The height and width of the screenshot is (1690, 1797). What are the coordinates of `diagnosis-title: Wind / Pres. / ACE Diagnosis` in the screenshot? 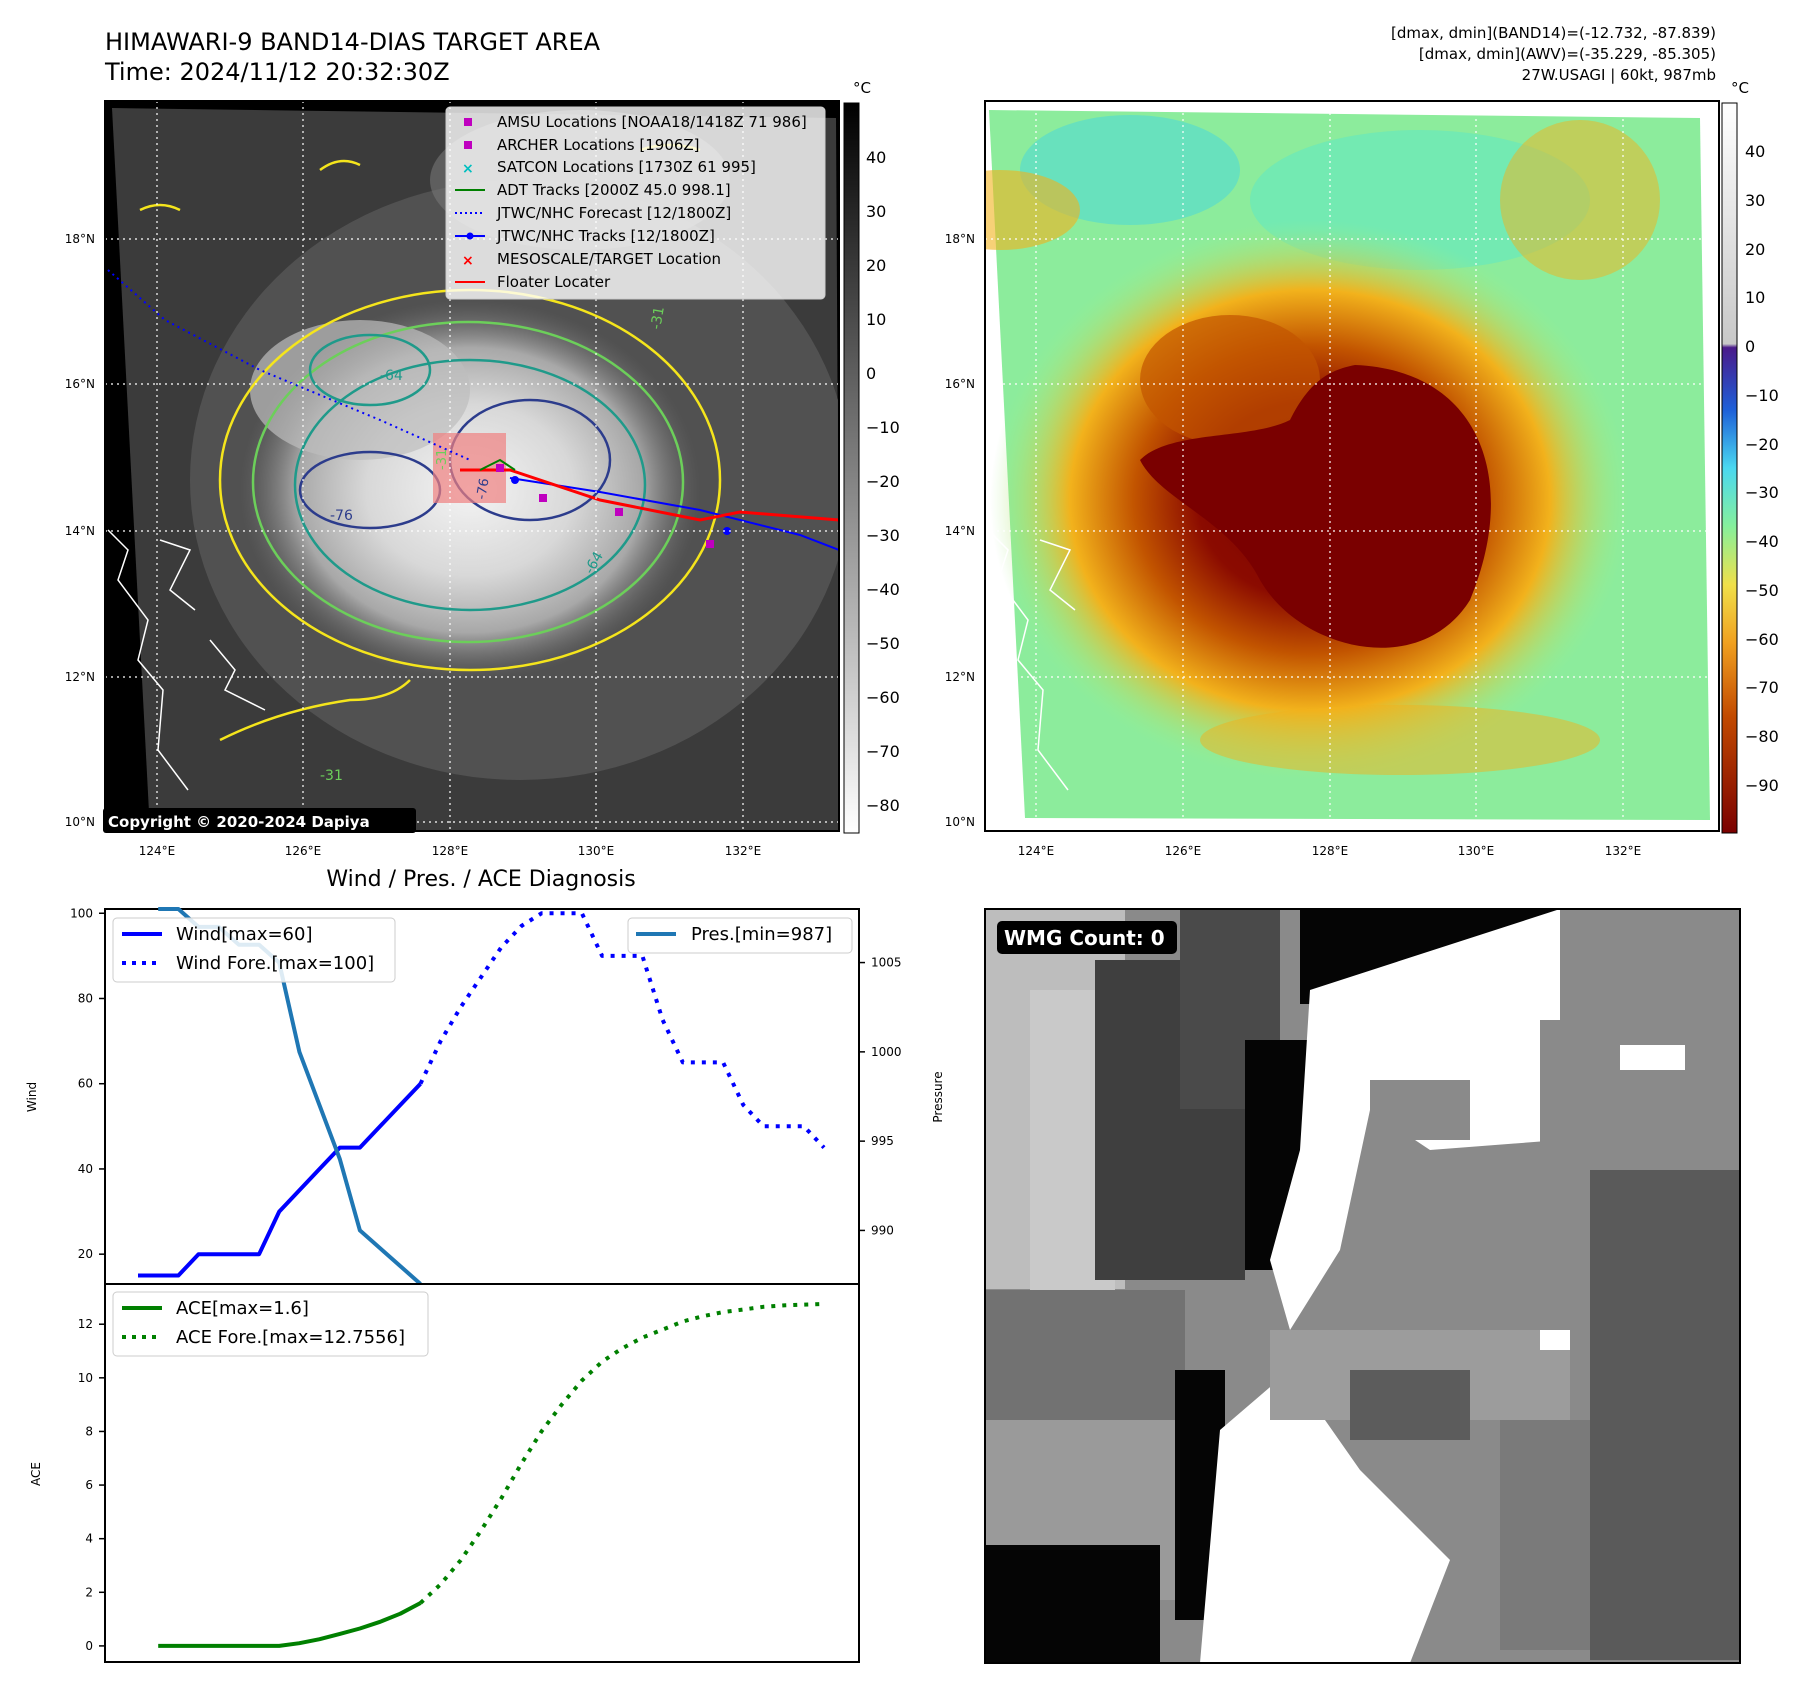 It's located at (480, 879).